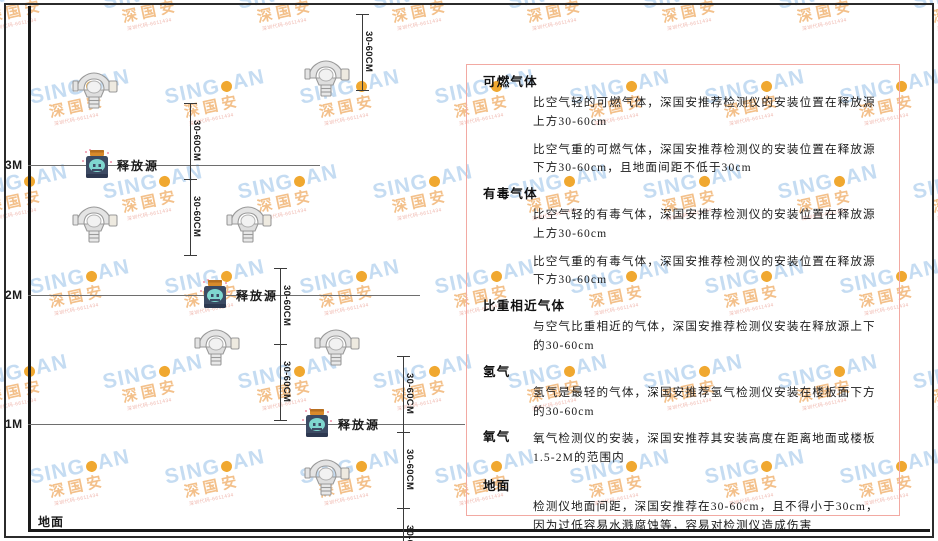  I want to click on guideline-section-title: 有毒气体, so click(510, 194).